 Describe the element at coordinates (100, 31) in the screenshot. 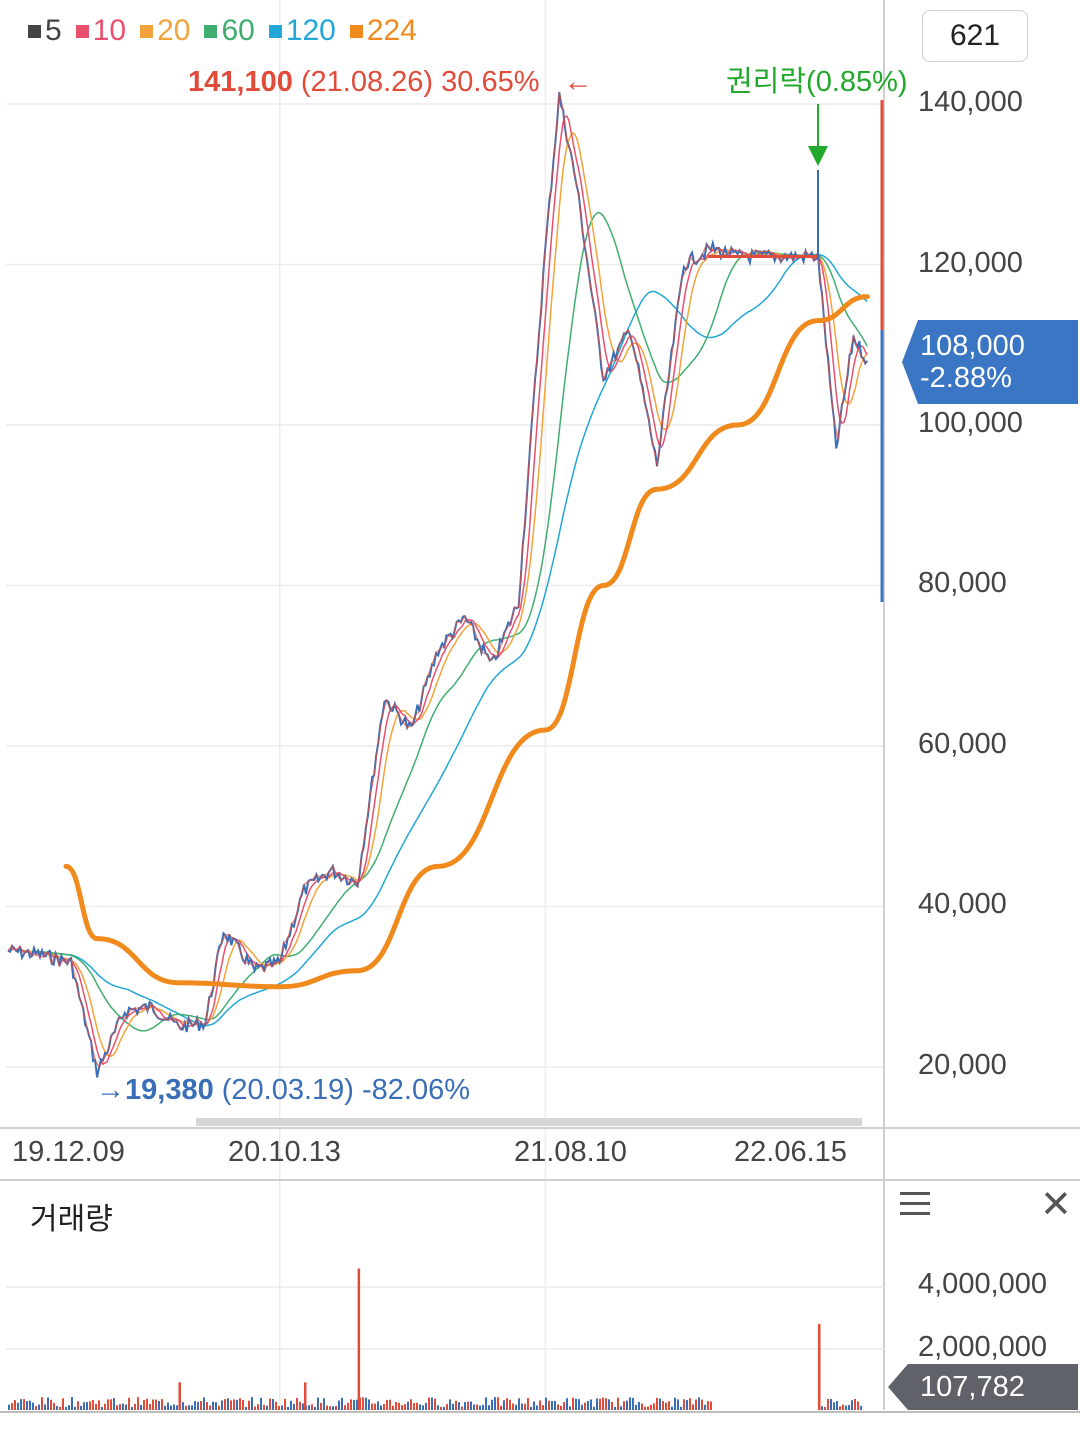

I see `legend-item-10: 10` at that location.